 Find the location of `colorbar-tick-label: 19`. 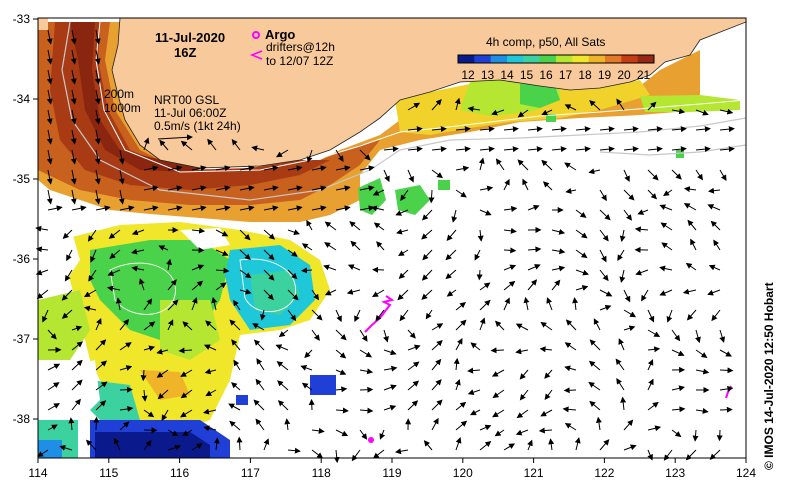

colorbar-tick-label: 19 is located at coordinates (605, 75).